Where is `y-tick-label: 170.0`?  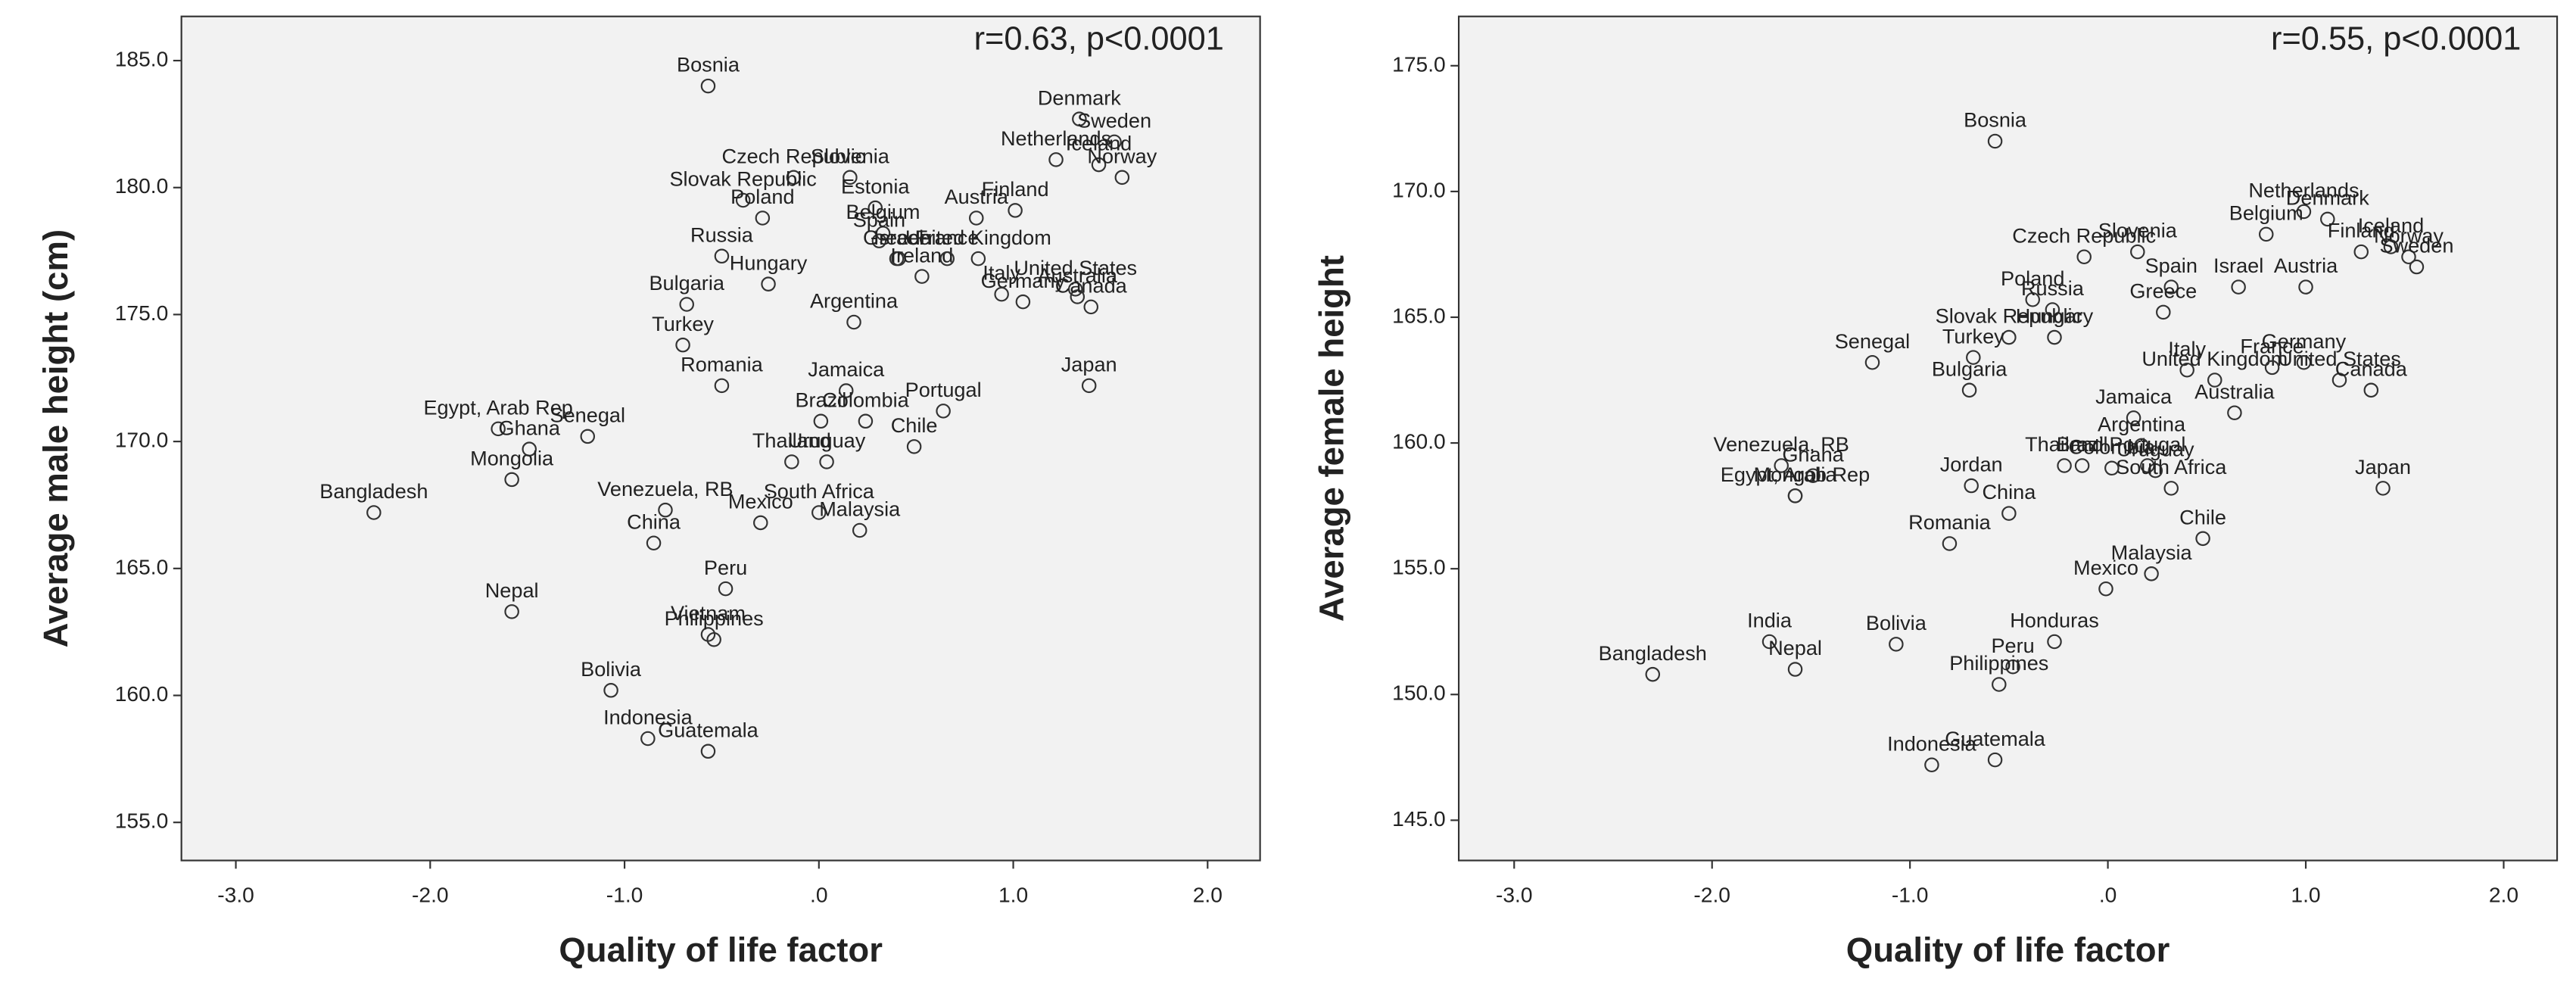 y-tick-label: 170.0 is located at coordinates (1419, 189).